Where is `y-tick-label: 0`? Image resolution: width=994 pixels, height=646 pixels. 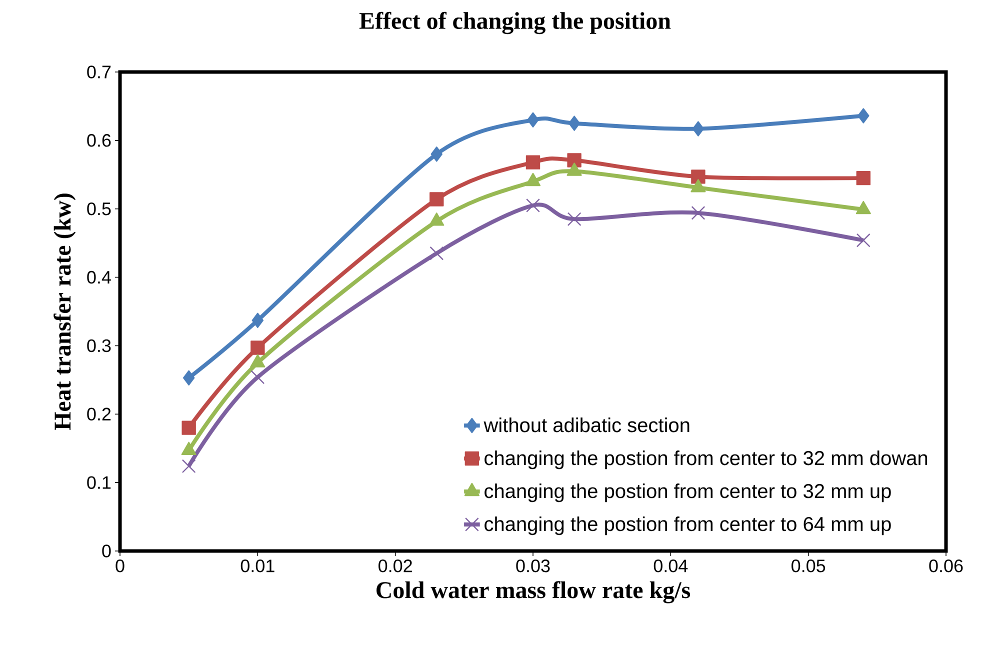
y-tick-label: 0 is located at coordinates (106, 551).